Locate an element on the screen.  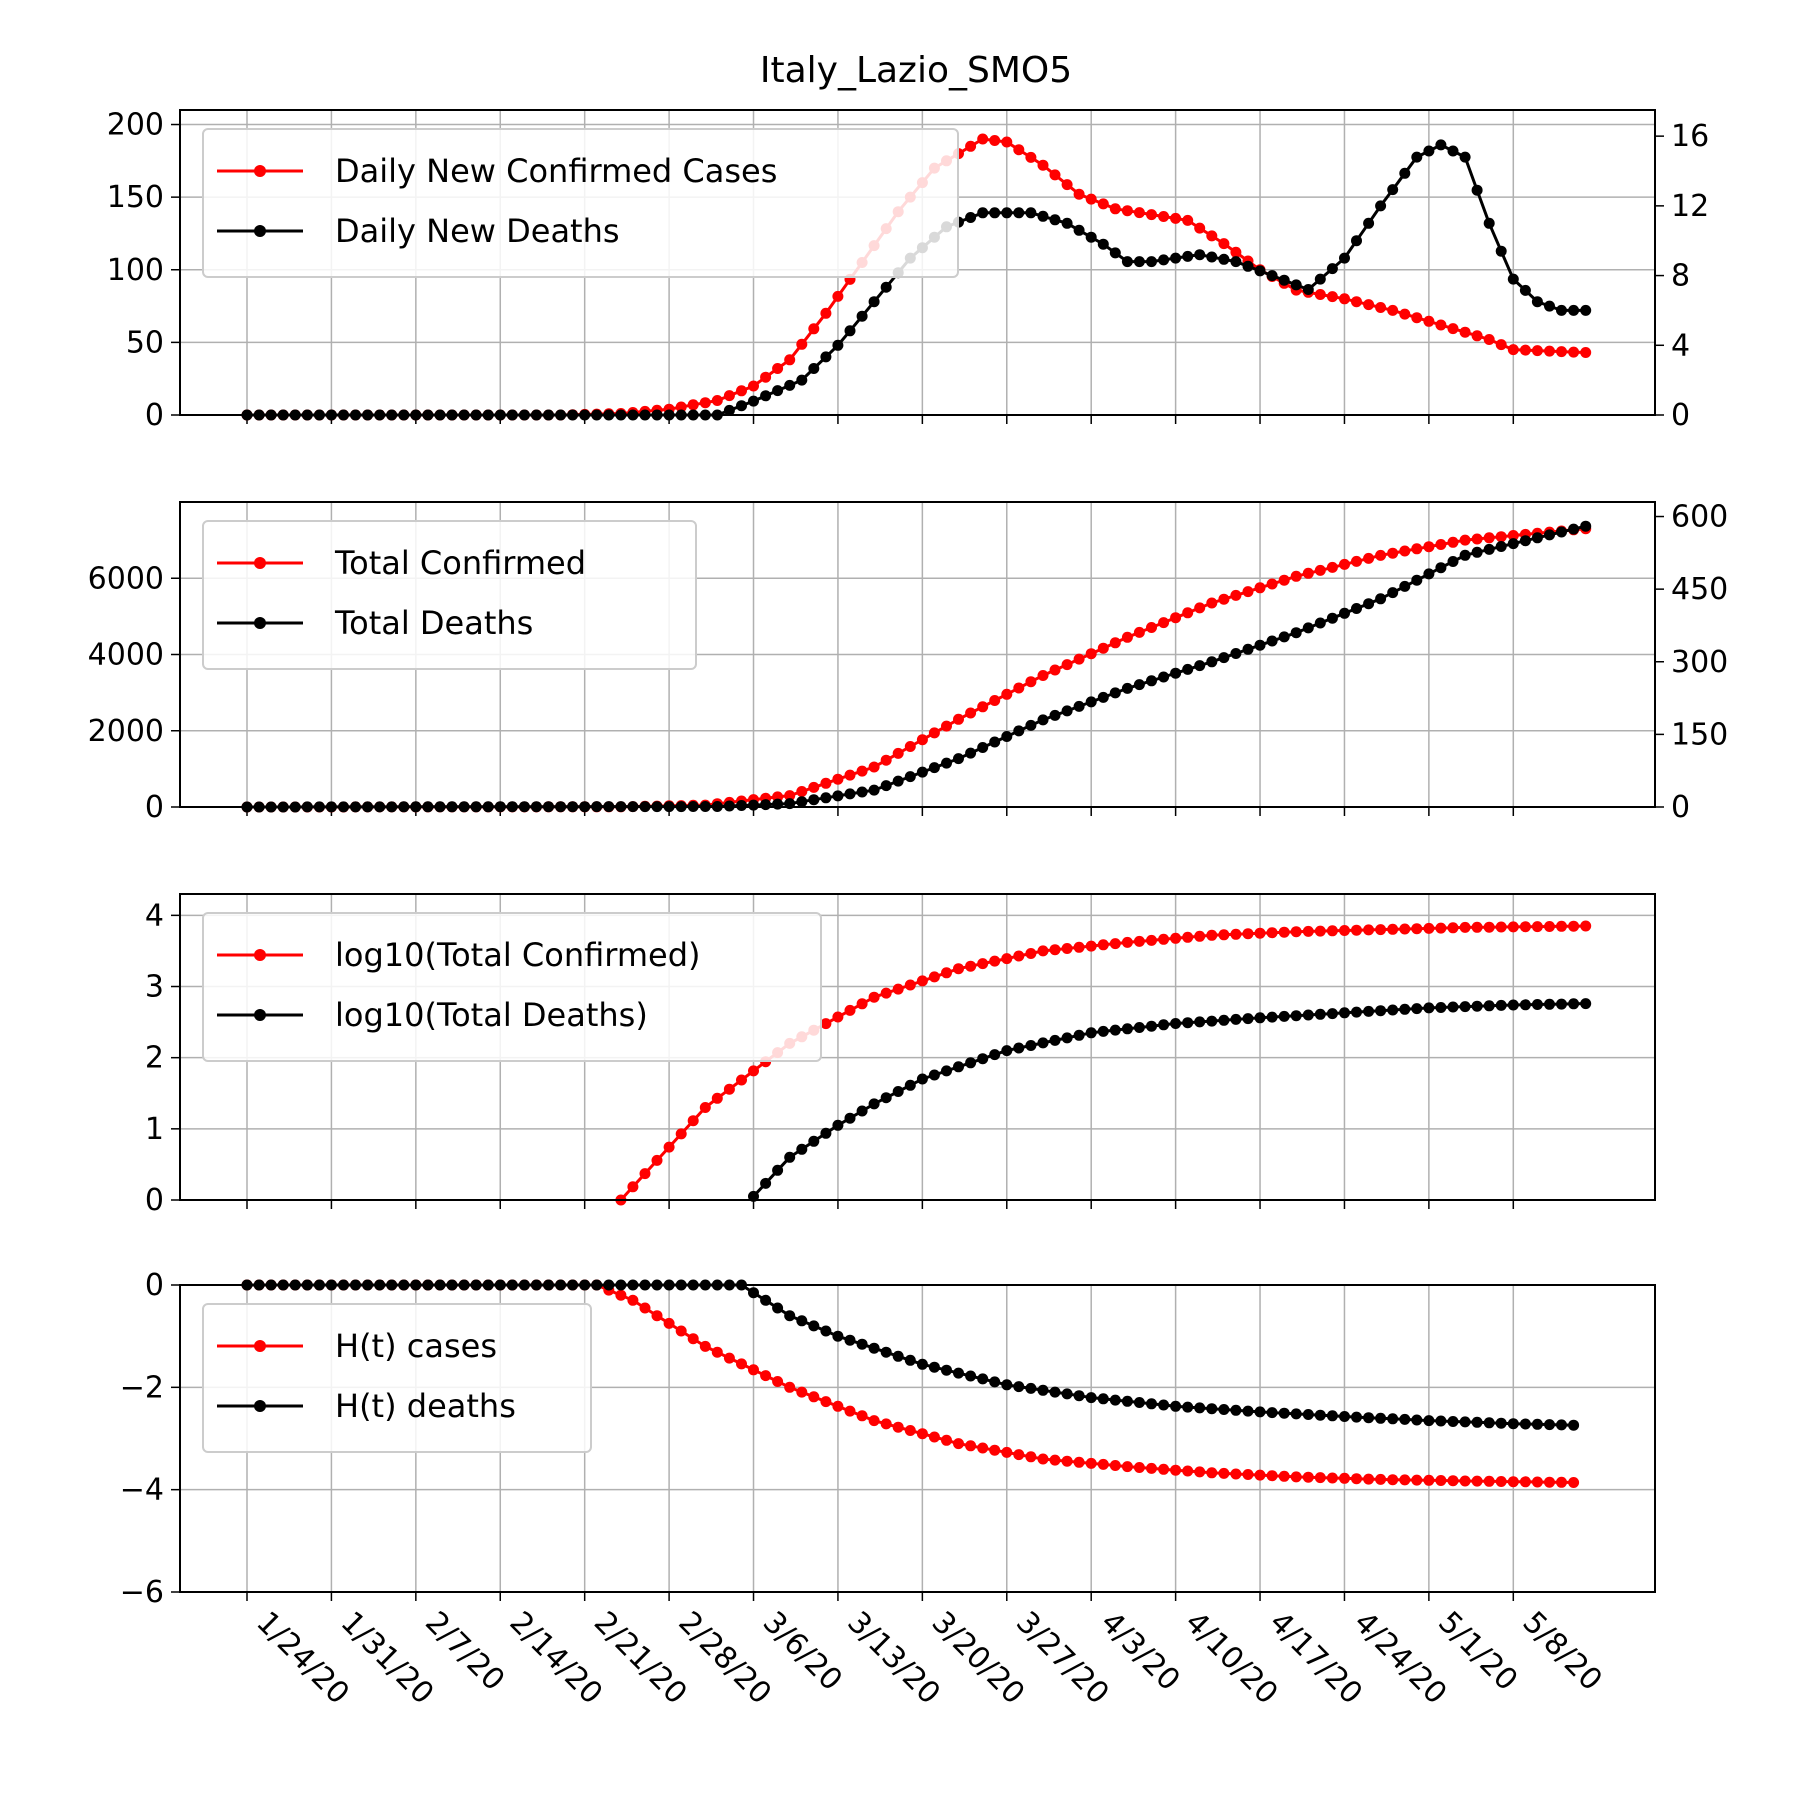
y-tick-label: −6 is located at coordinates (142, 1592).